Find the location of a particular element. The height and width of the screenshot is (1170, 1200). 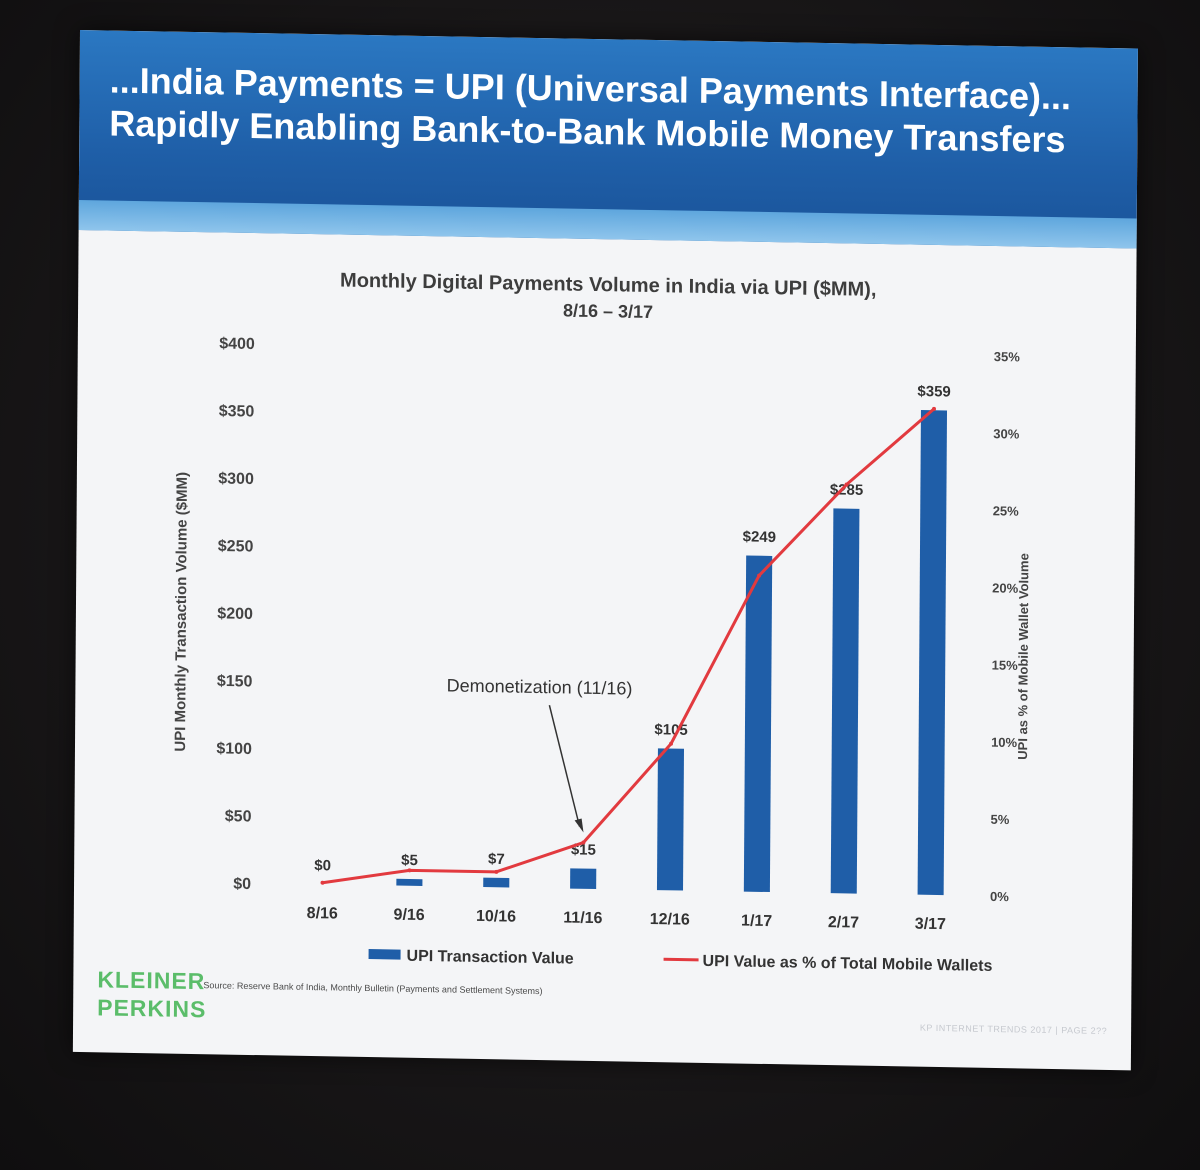

x-tick-label: 3/17 is located at coordinates (930, 925).